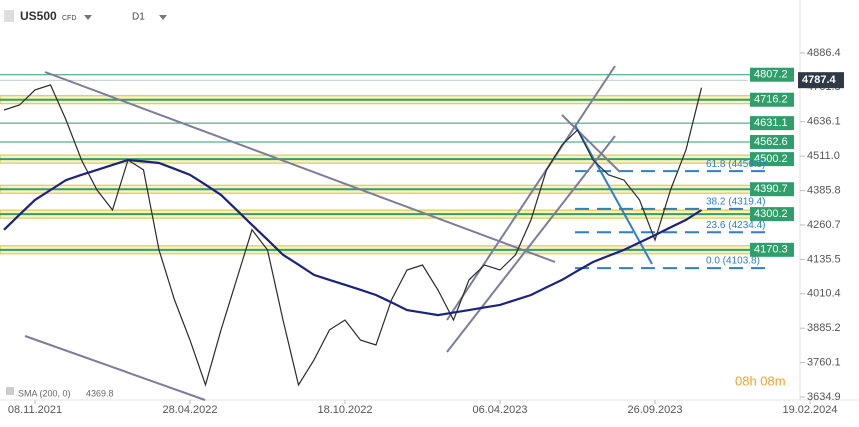 The width and height of the screenshot is (859, 427). Describe the element at coordinates (824, 328) in the screenshot. I see `y-tick-label: 3885.2` at that location.